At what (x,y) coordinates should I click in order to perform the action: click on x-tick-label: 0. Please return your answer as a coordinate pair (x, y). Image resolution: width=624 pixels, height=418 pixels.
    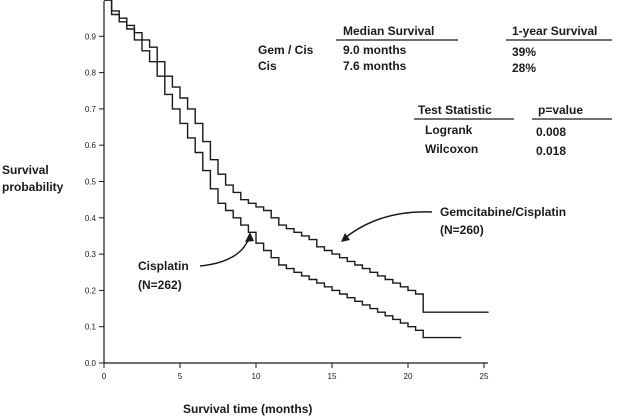
    Looking at the image, I should click on (104, 376).